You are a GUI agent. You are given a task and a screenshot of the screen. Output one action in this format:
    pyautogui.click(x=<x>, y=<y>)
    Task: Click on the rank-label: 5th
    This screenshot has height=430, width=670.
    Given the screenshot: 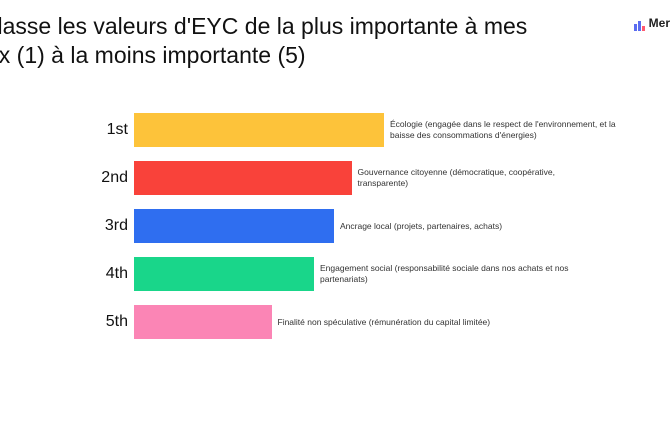 What is the action you would take?
    pyautogui.click(x=116, y=321)
    